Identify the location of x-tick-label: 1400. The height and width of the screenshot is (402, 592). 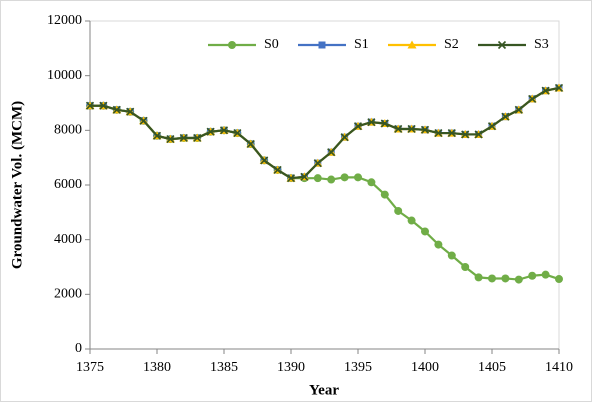
(425, 367).